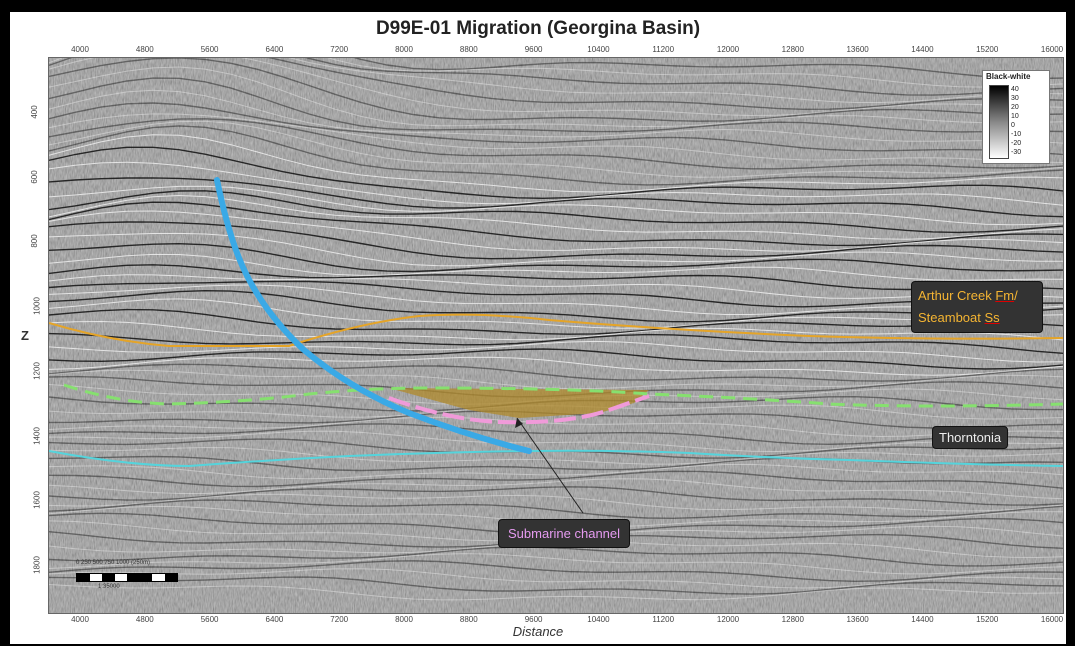  What do you see at coordinates (538, 631) in the screenshot?
I see `distance-axis-label: Distance` at bounding box center [538, 631].